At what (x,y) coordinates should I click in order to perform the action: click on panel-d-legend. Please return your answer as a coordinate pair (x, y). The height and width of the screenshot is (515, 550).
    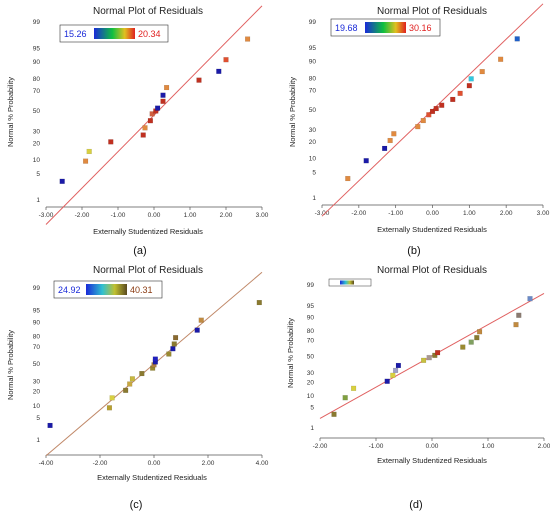
    Looking at the image, I should click on (350, 282).